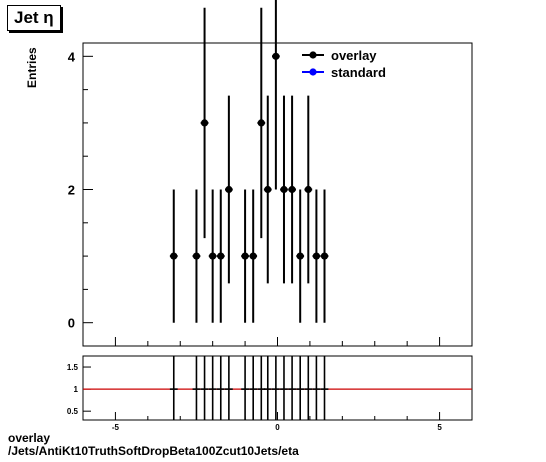  Describe the element at coordinates (34, 18) in the screenshot. I see `histogram-title: Jet η` at that location.